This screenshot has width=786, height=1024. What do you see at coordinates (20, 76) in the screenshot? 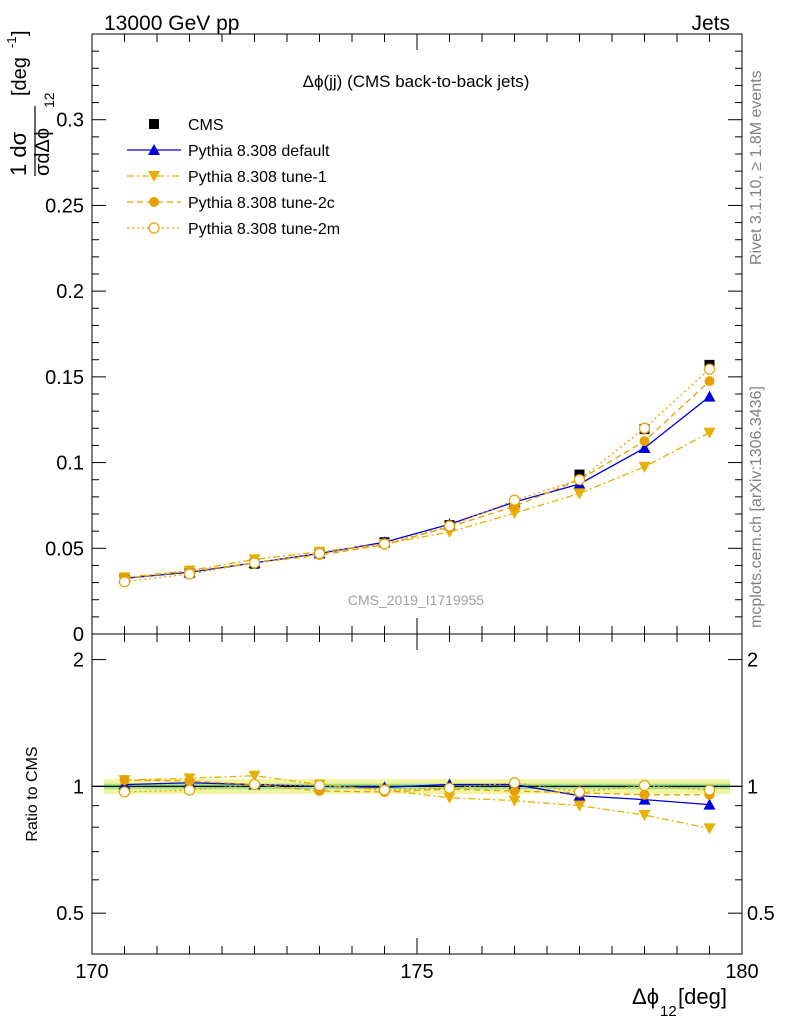
I see `y-label-unit: [deg` at bounding box center [20, 76].